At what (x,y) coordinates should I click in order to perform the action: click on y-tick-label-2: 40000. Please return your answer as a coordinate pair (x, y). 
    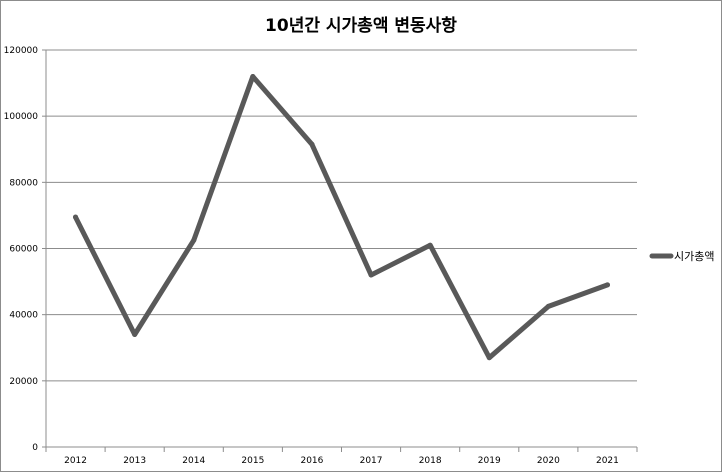
    Looking at the image, I should click on (23, 316).